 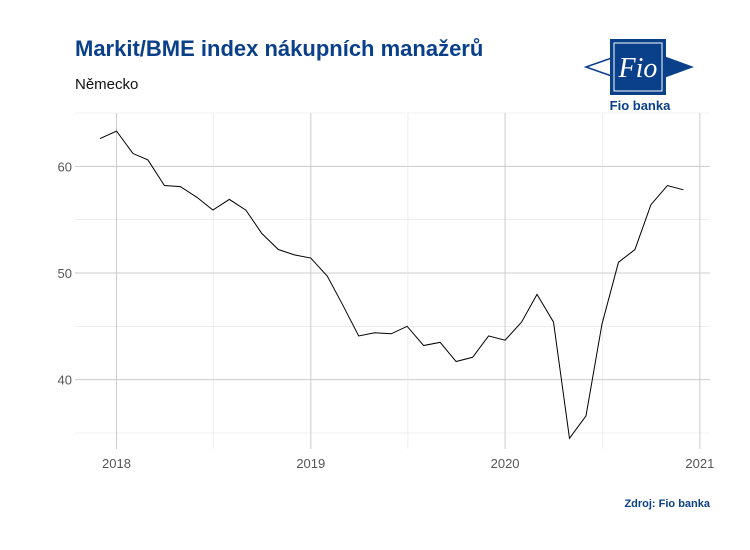 I want to click on y-axis-tick-labels: 40 50 60, so click(x=65, y=273).